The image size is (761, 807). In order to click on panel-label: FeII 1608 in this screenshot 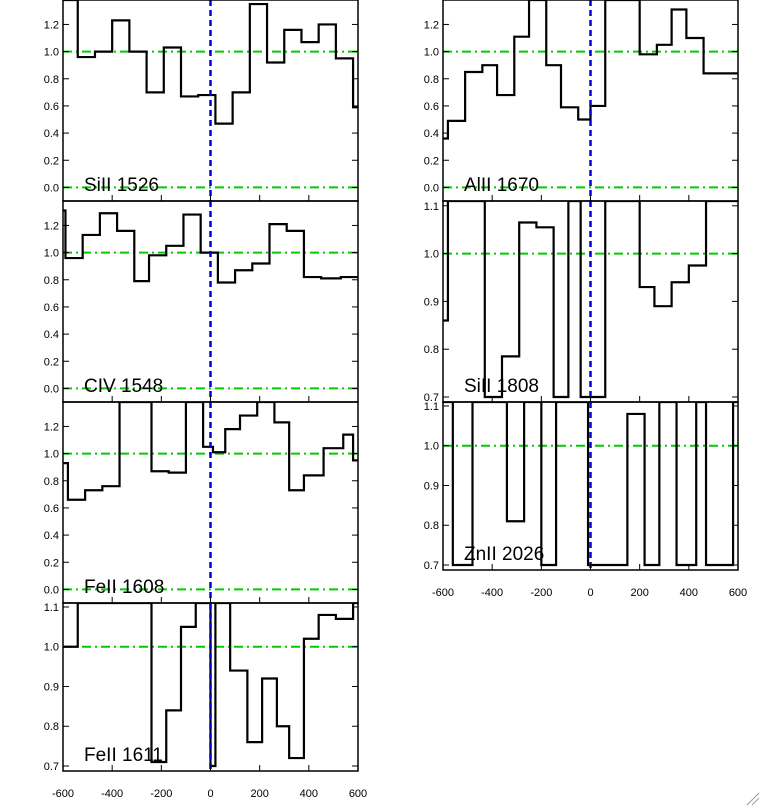, I will do `click(124, 587)`.